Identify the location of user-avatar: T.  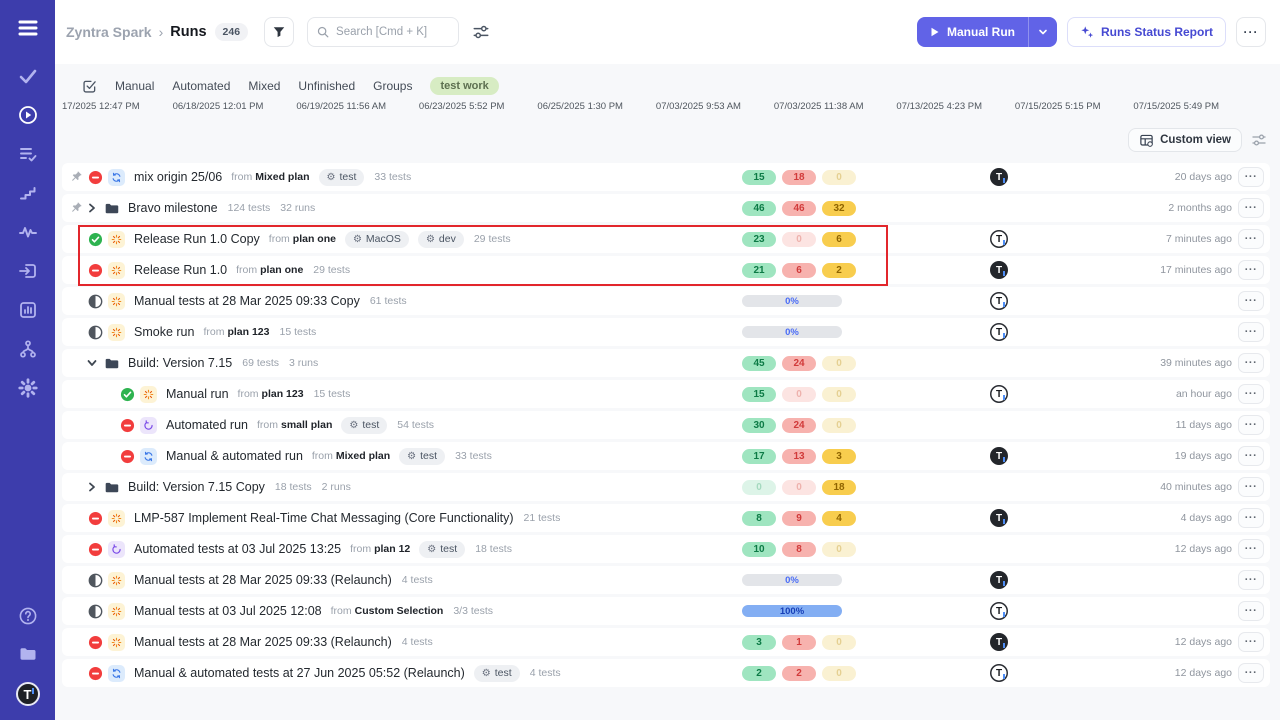
(27, 694).